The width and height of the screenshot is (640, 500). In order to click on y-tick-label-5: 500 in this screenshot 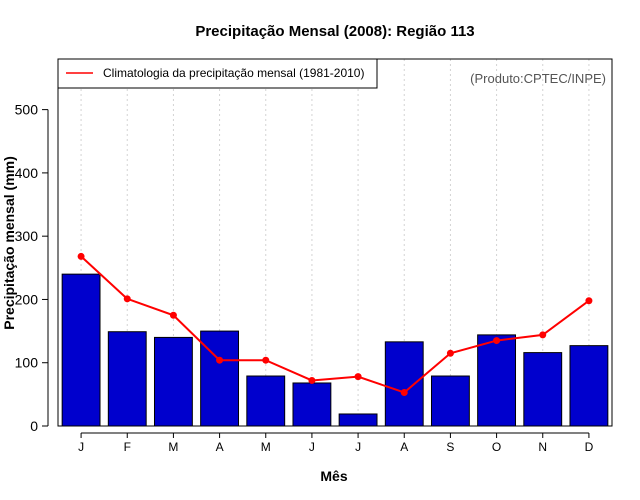, I will do `click(27, 110)`.